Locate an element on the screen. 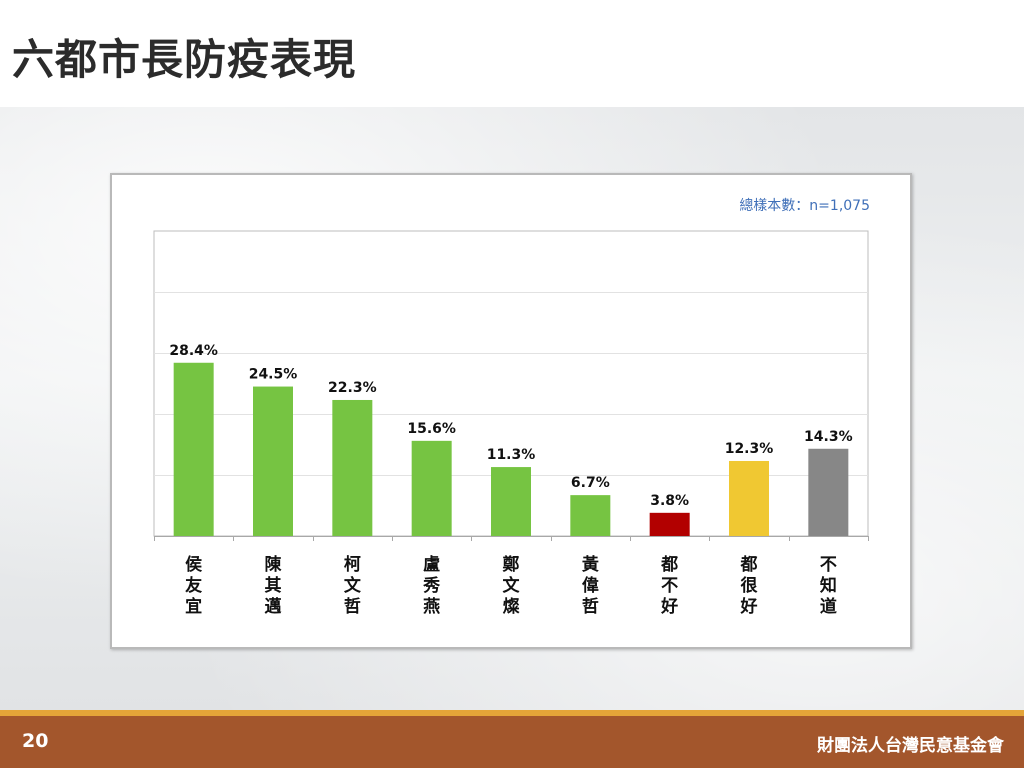  slide-title: 六都市長防疫表現 is located at coordinates (184, 59).